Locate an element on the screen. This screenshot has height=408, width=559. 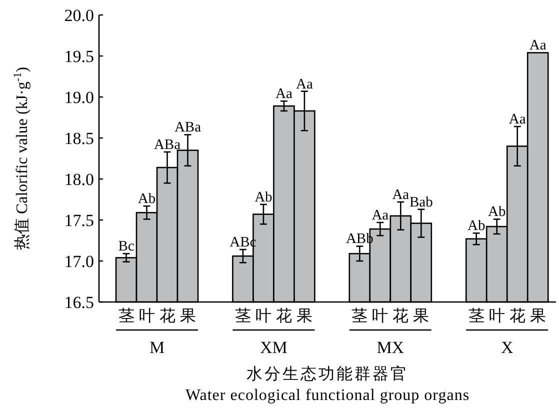
y-tick-label: 17.0 is located at coordinates (79, 261).